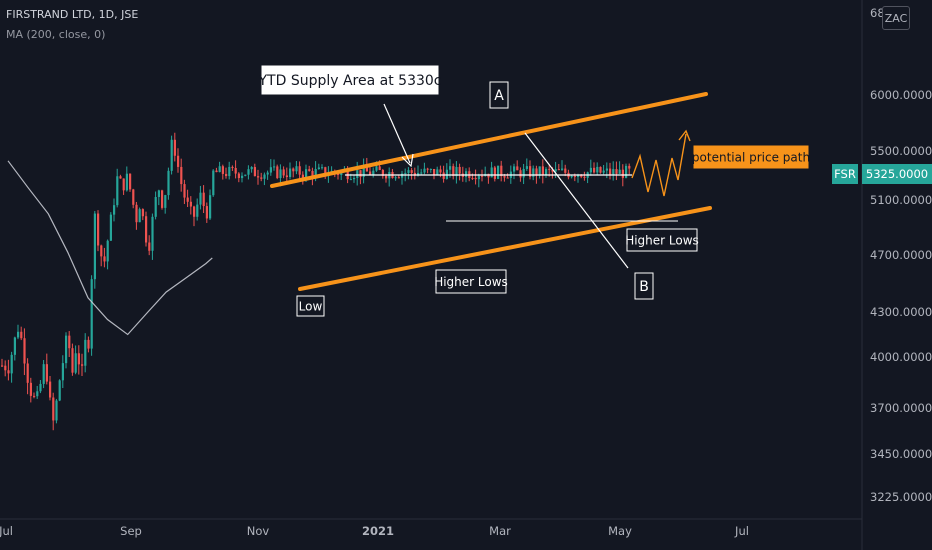 The image size is (932, 550). I want to click on higher-lows-label-1-box, so click(471, 281).